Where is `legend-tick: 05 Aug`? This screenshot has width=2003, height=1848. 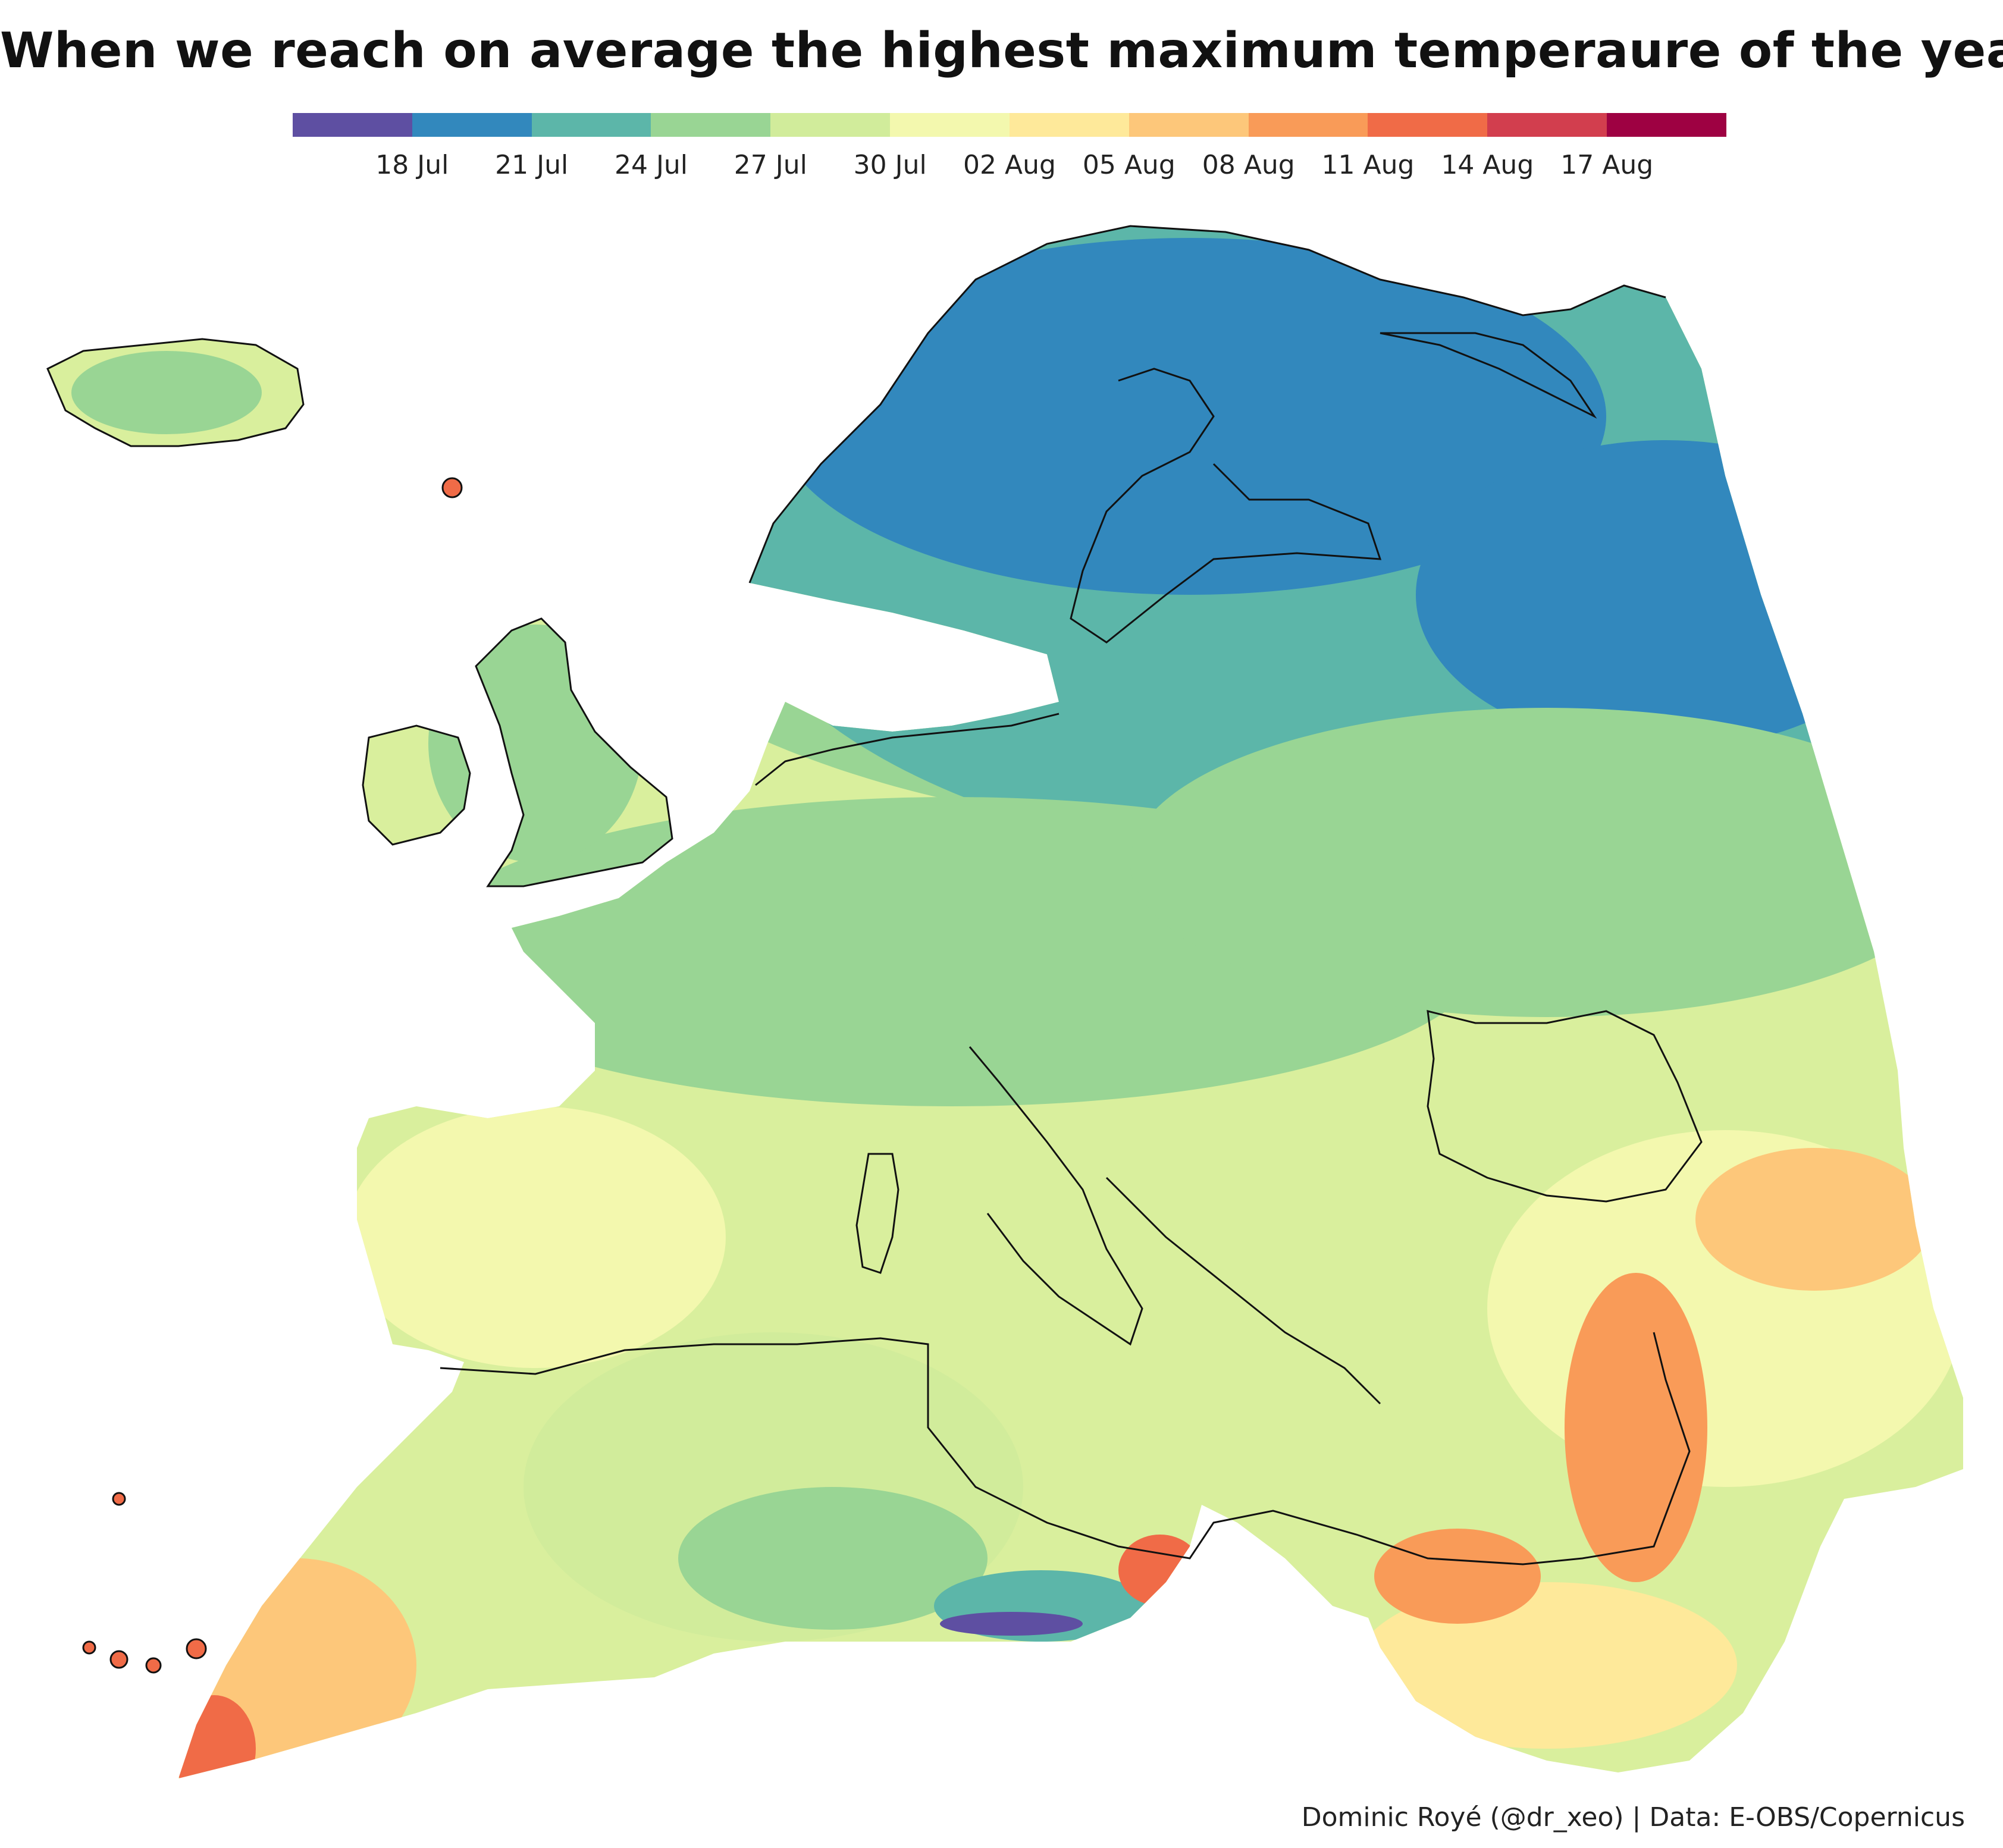
legend-tick: 05 Aug is located at coordinates (1129, 165).